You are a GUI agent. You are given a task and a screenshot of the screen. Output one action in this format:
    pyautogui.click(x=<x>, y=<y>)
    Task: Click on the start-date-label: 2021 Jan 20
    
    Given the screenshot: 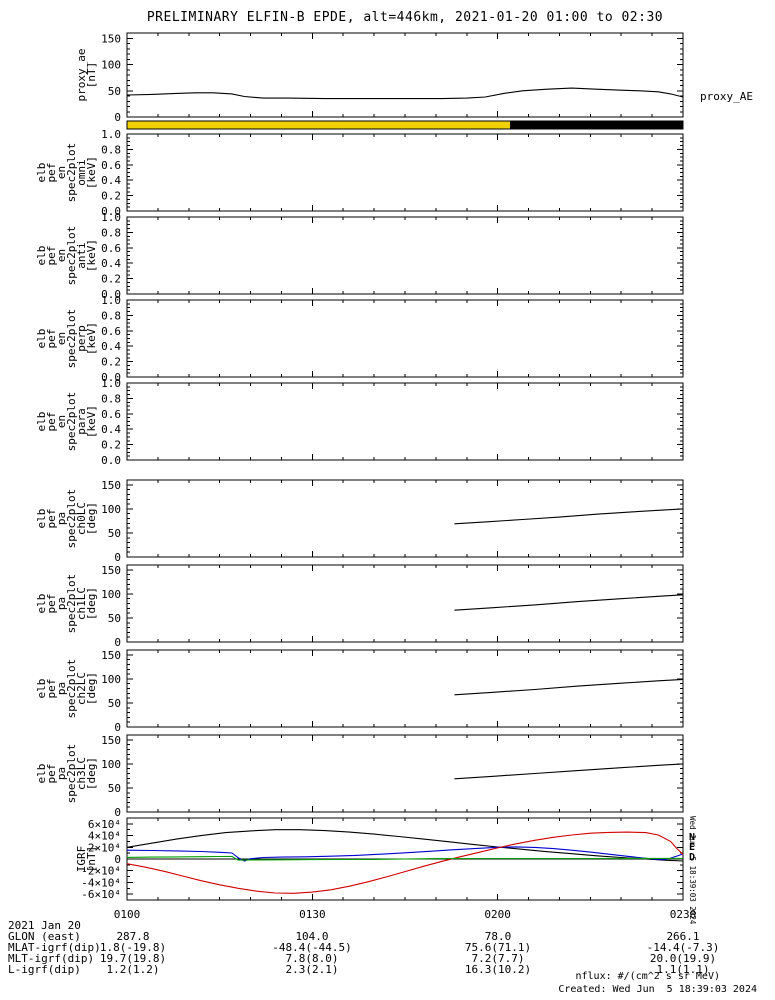 What is the action you would take?
    pyautogui.click(x=44, y=925)
    